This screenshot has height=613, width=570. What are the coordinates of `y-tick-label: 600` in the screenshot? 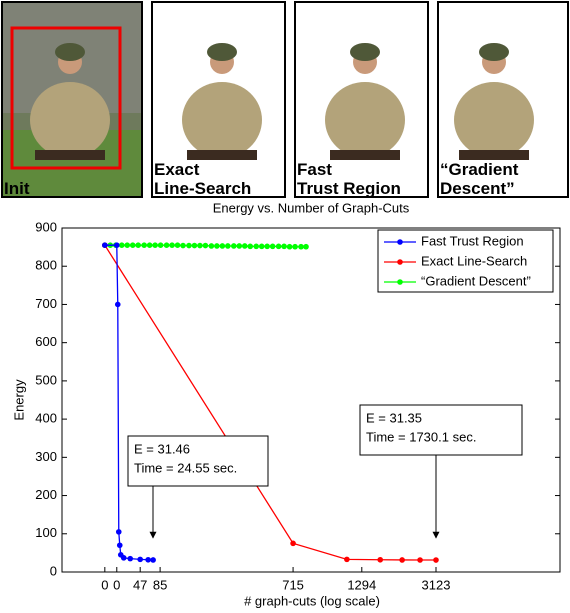 It's located at (46, 341).